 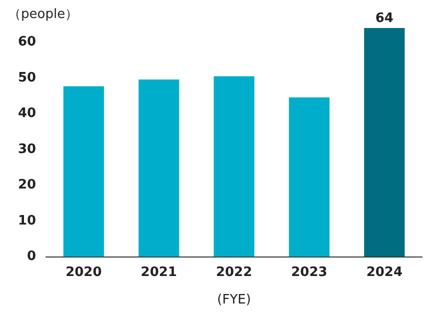 What do you see at coordinates (27, 149) in the screenshot?
I see `y-tick-label: 30` at bounding box center [27, 149].